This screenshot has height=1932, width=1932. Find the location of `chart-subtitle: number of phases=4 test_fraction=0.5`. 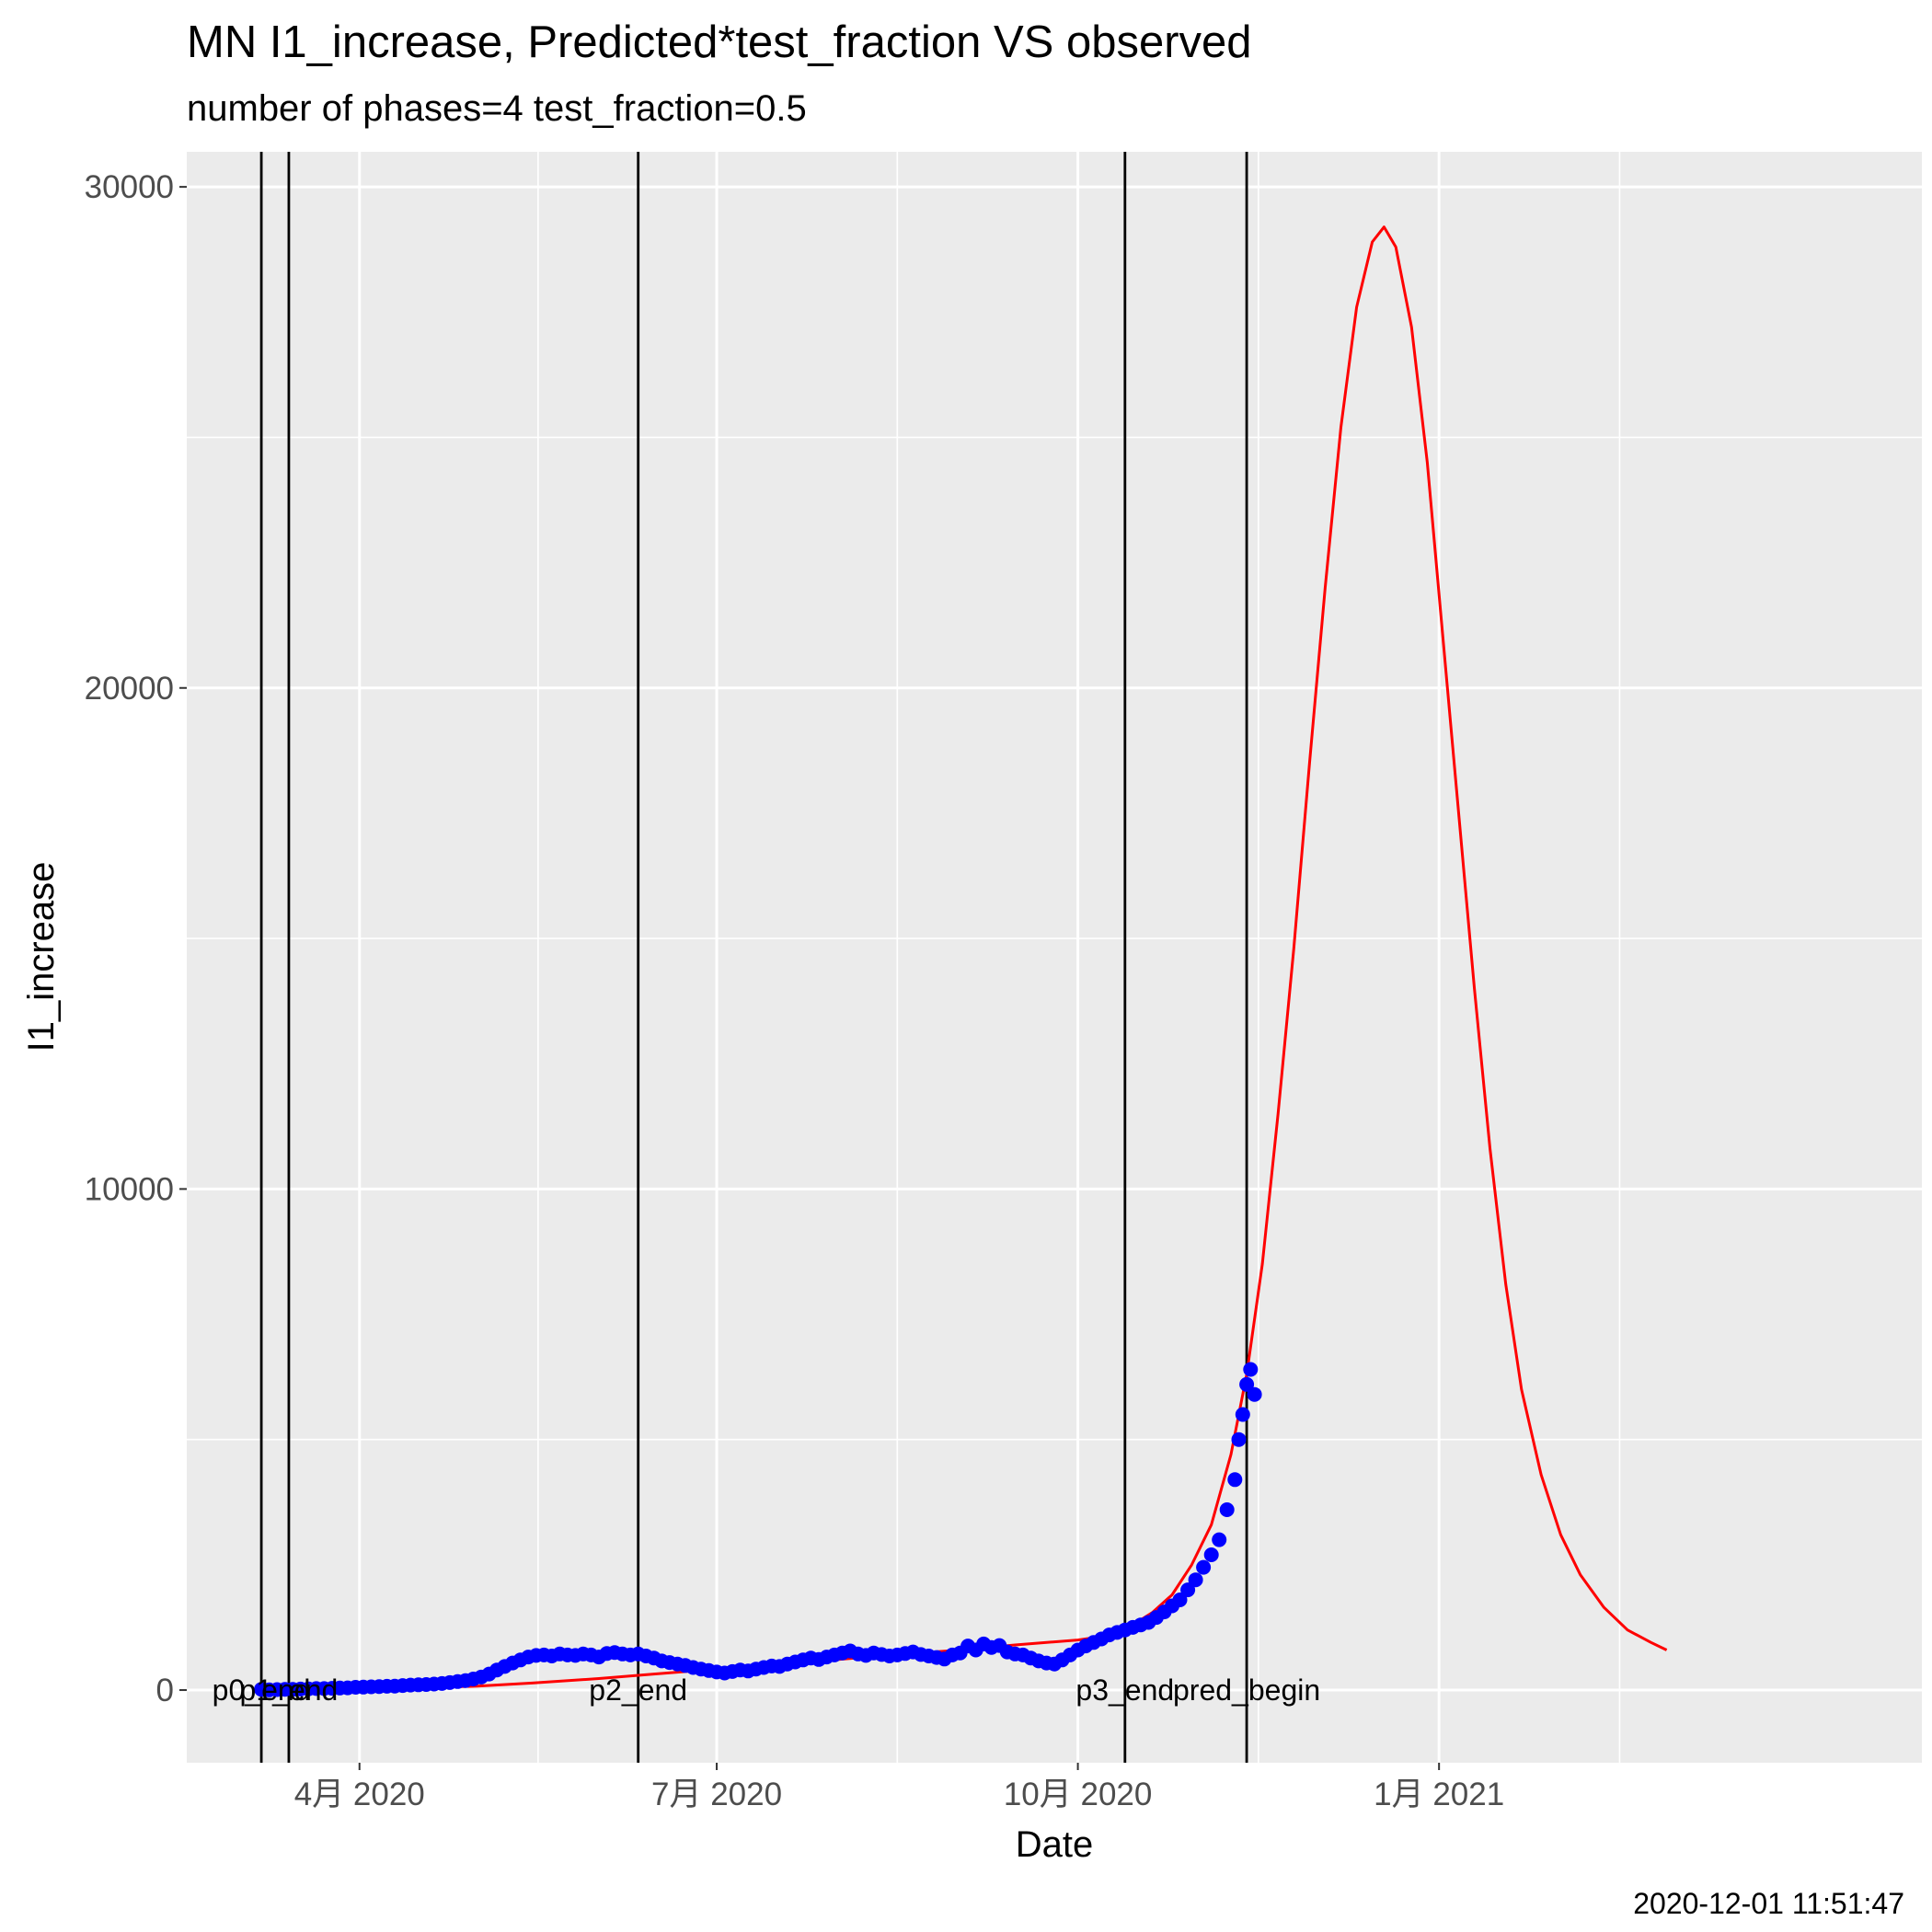

chart-subtitle: number of phases=4 test_fraction=0.5 is located at coordinates (497, 108).